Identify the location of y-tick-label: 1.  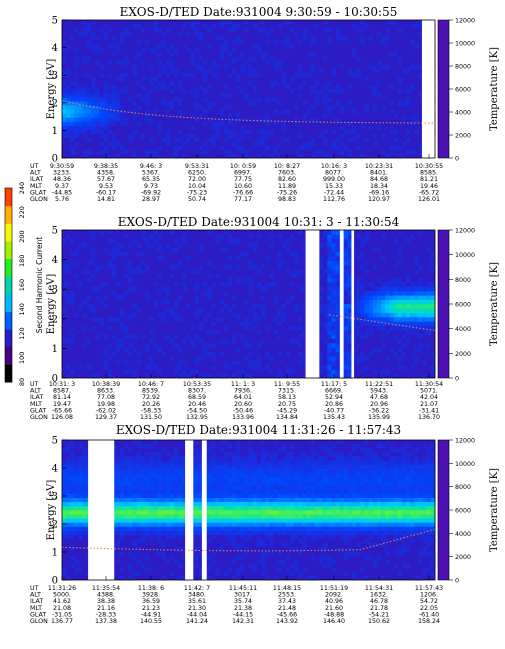
(55, 553).